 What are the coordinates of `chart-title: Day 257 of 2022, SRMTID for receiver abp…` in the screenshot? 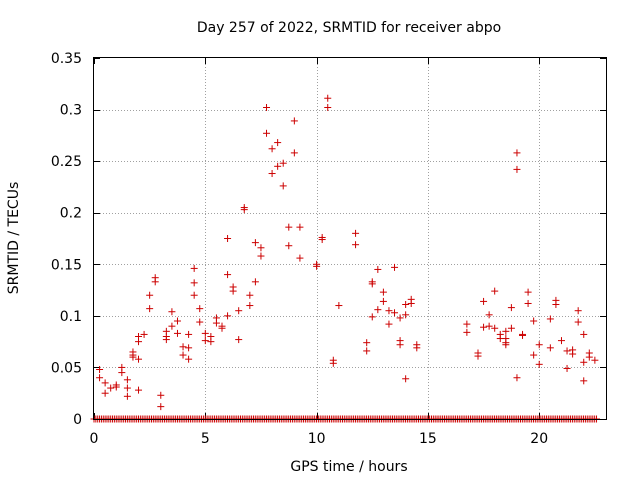 It's located at (349, 28).